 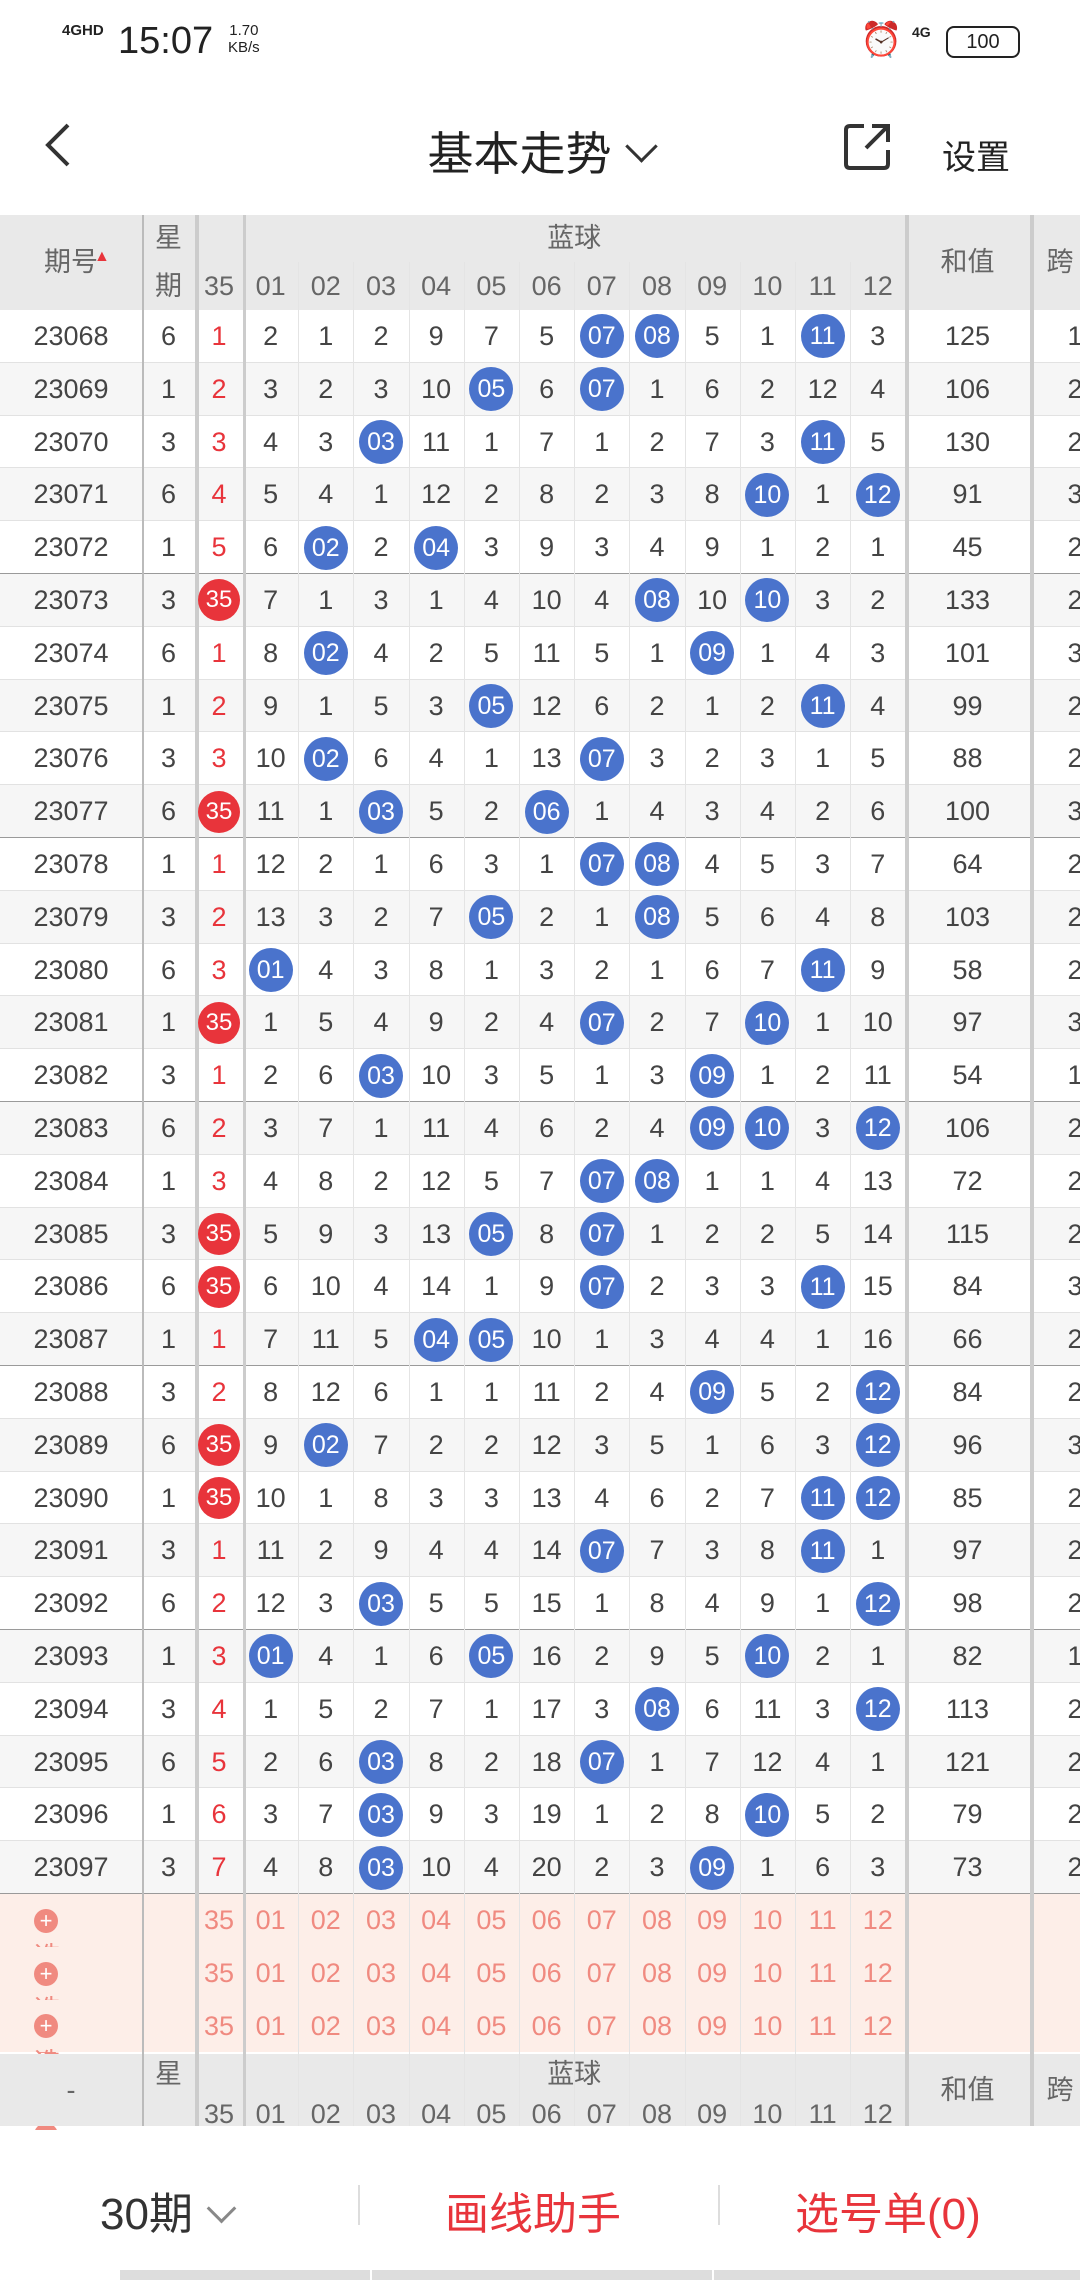 I want to click on week-cell: 1, so click(x=168, y=1022).